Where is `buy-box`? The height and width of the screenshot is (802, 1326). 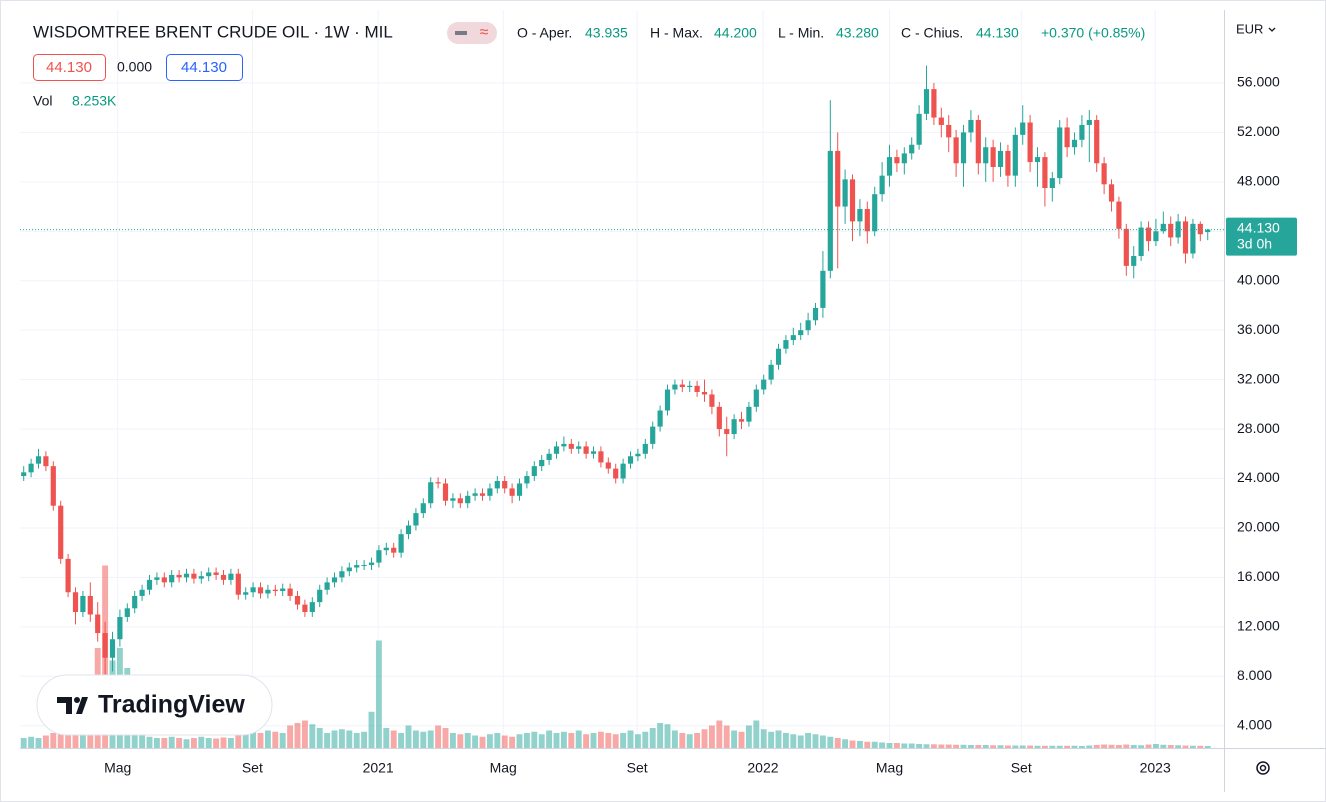
buy-box is located at coordinates (204, 67).